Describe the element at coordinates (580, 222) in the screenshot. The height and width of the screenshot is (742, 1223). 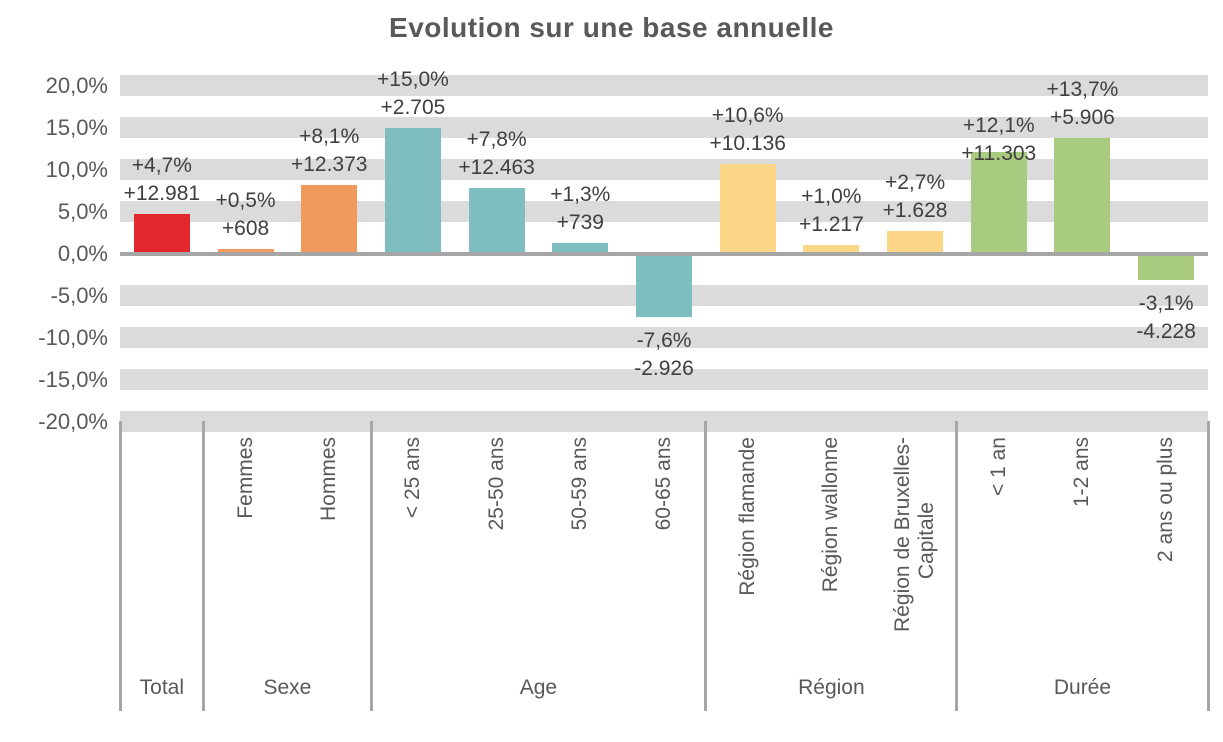
I see `bar-abs-label: +739` at that location.